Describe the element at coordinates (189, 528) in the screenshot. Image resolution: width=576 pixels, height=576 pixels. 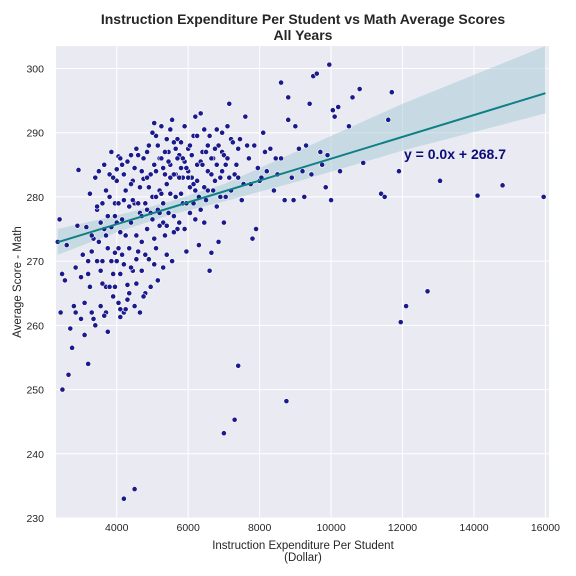
I see `x-tick-label: 6000` at that location.